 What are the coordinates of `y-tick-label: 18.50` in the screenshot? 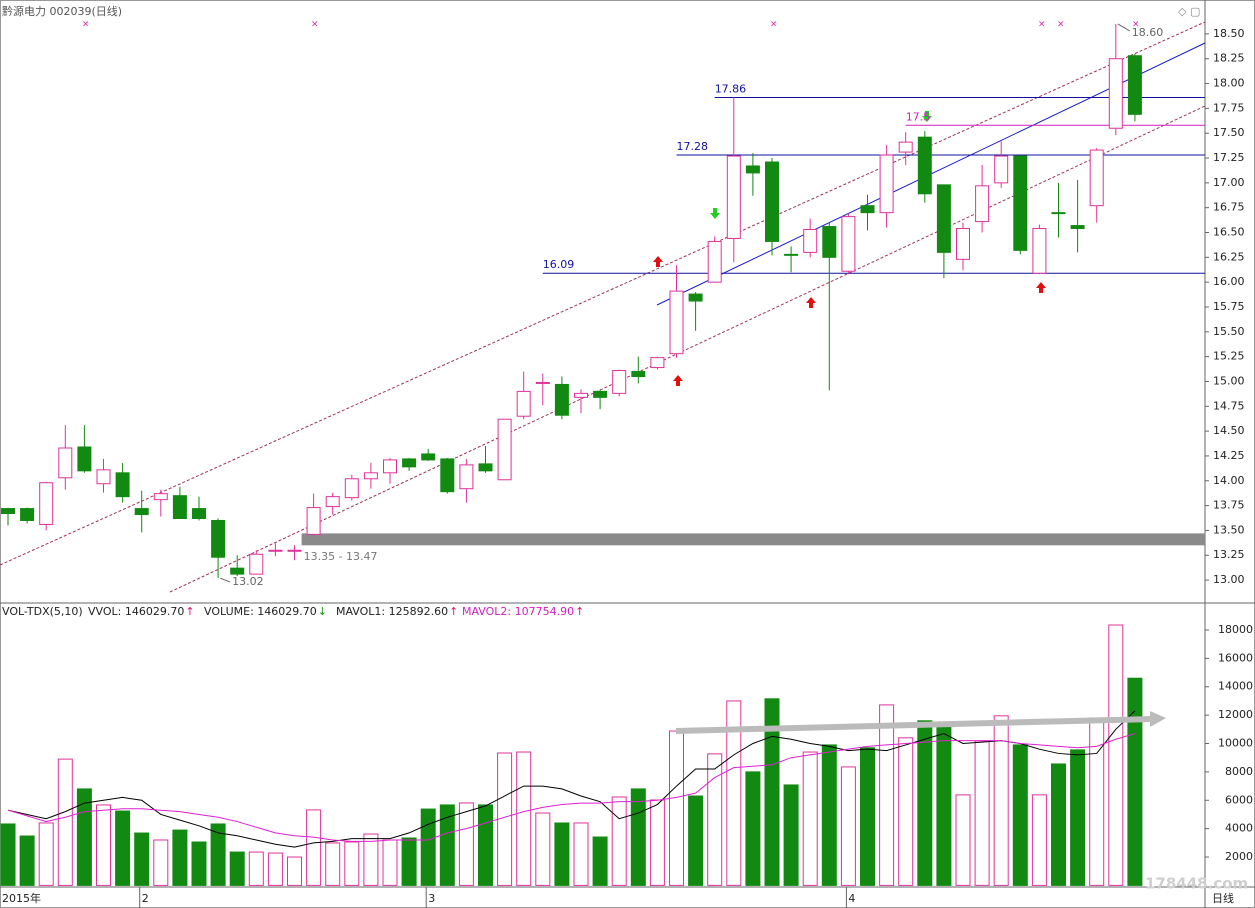 It's located at (1229, 33).